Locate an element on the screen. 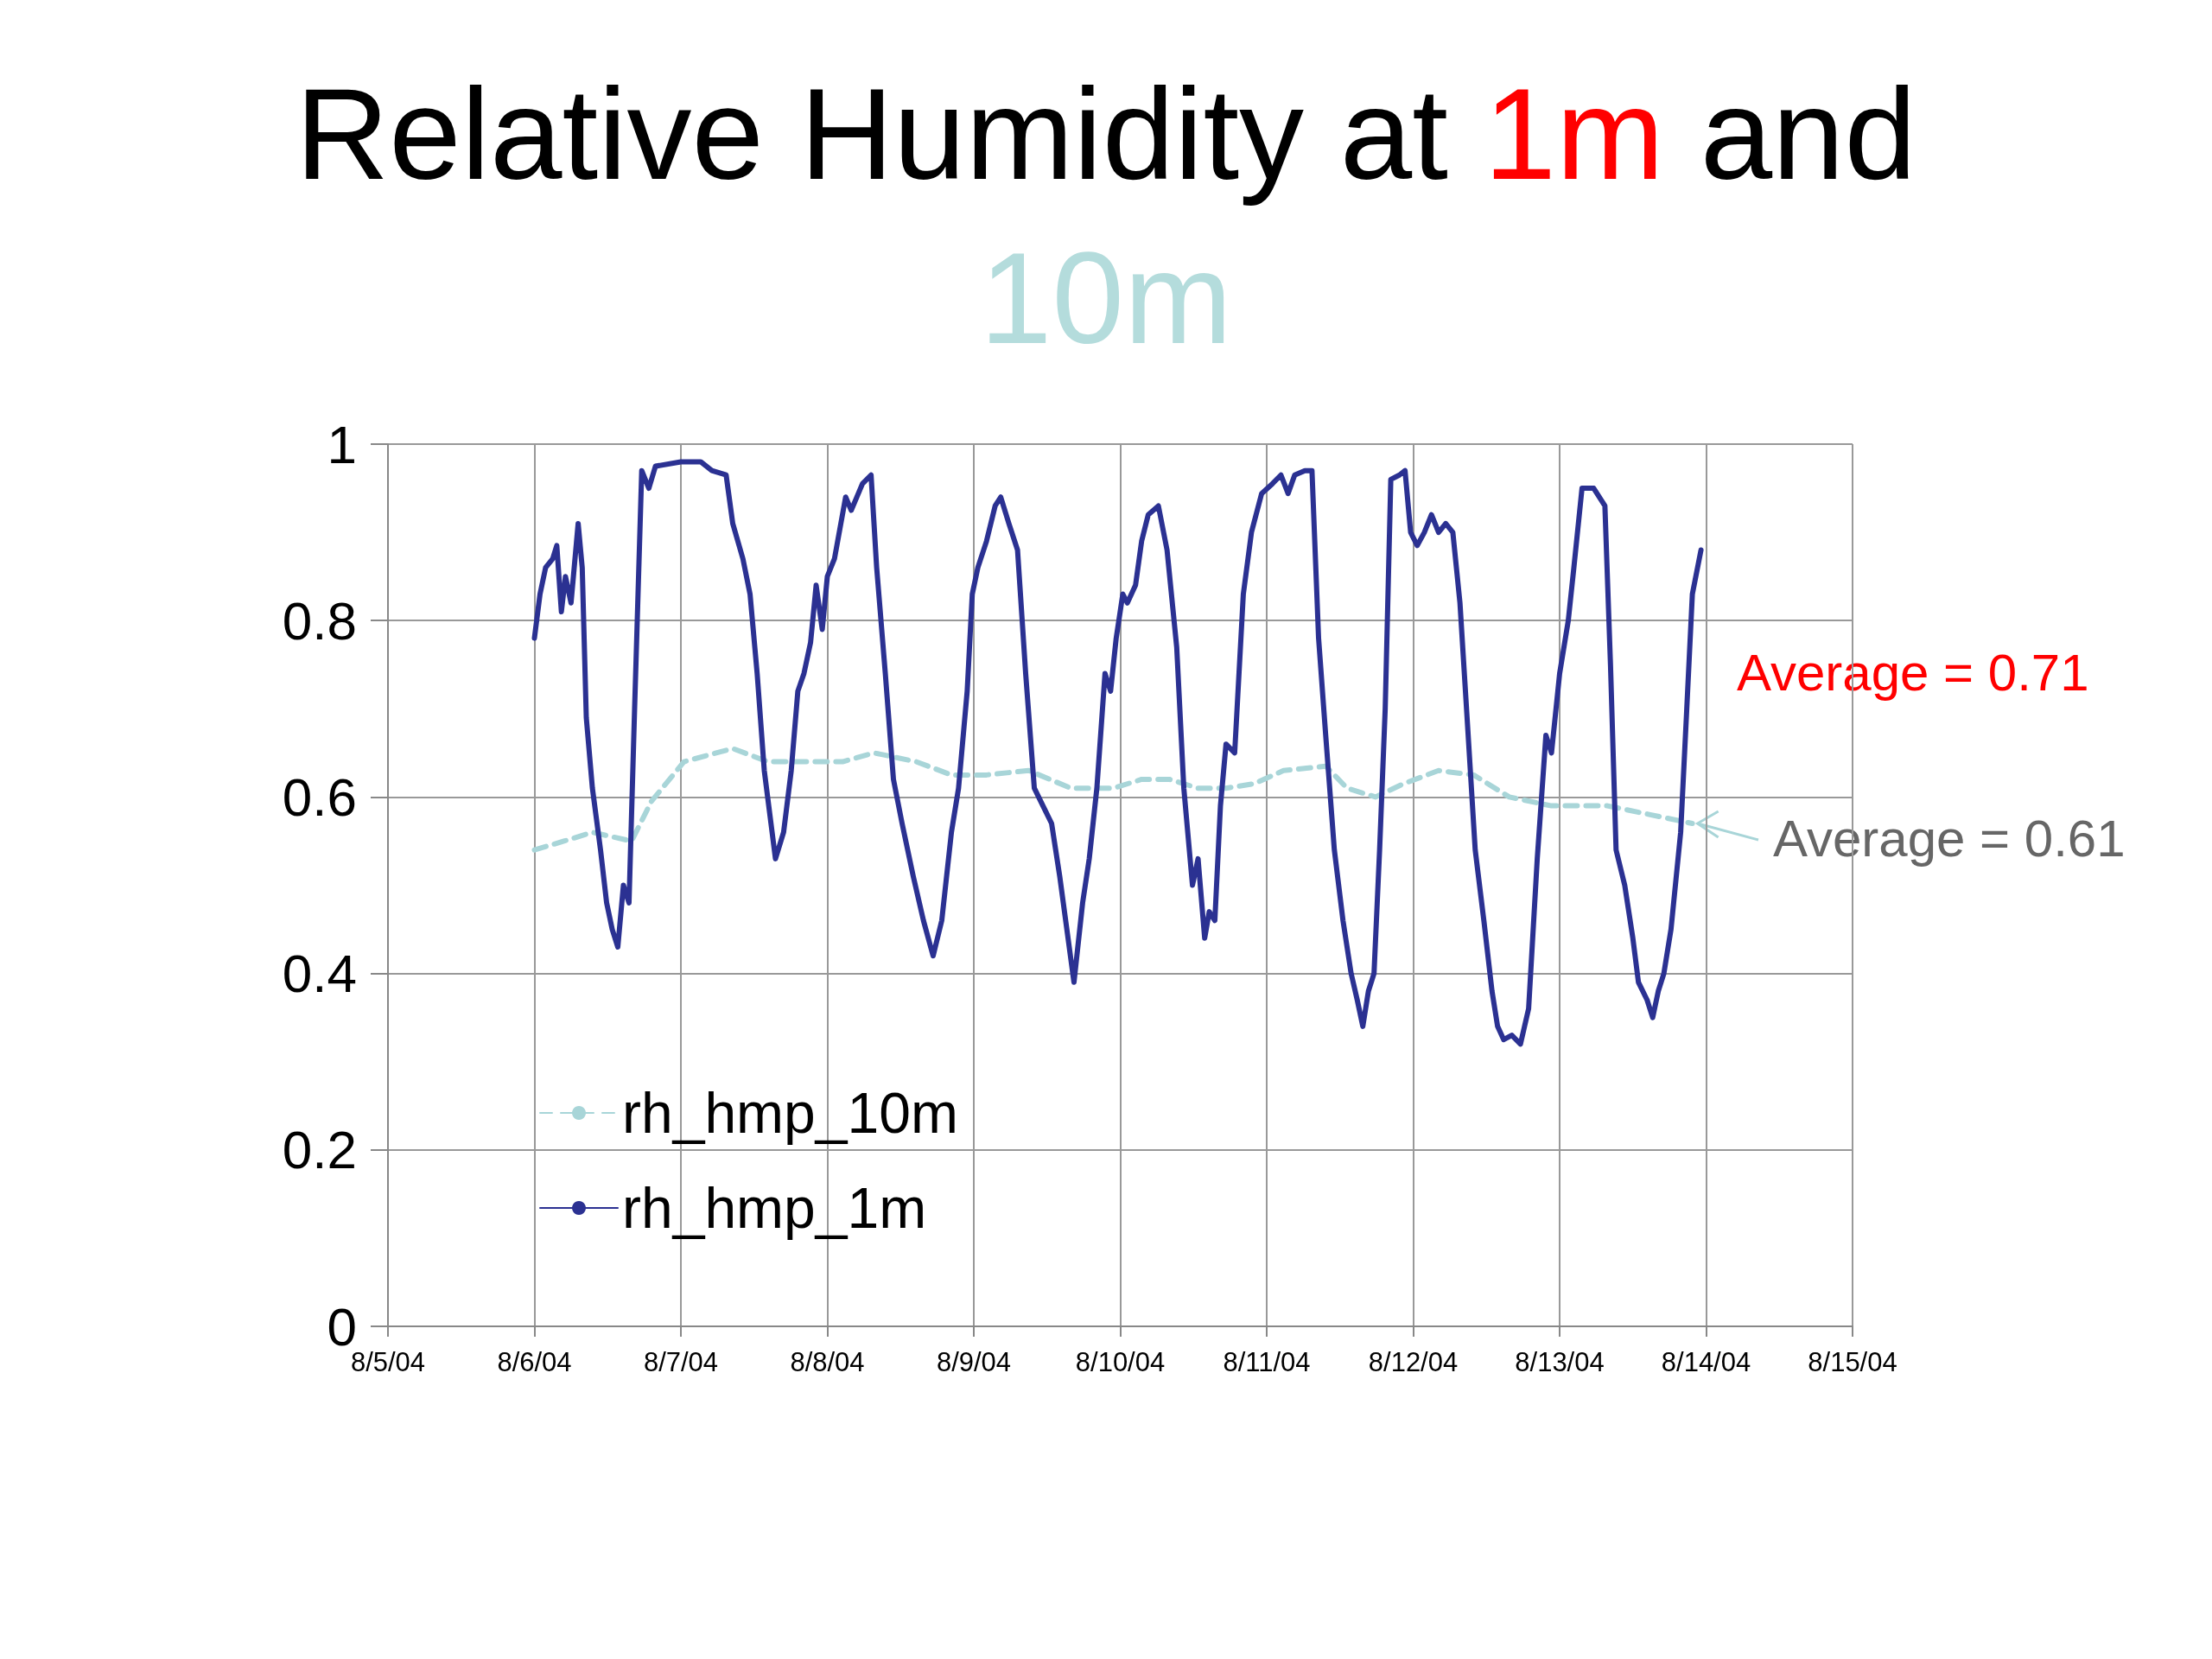  x-tick-label: 8/14/04 is located at coordinates (1706, 1362).